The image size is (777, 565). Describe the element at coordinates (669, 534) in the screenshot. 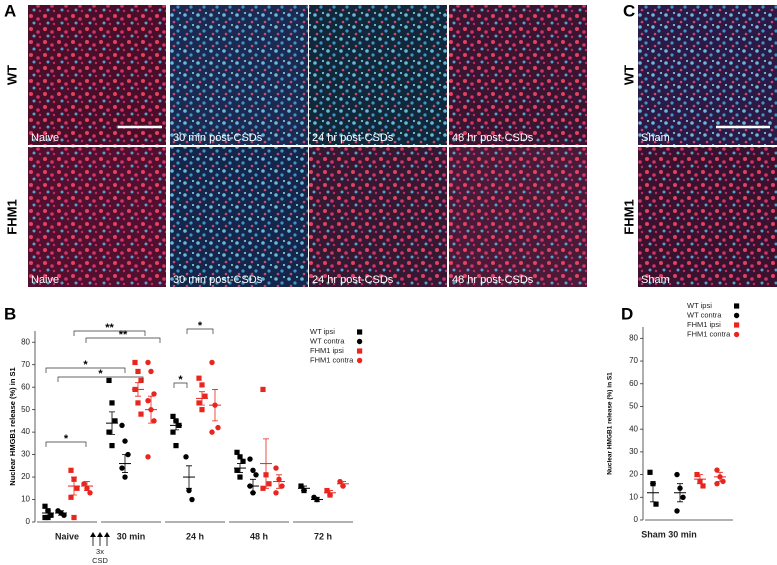

I see `x-tick-label: Sham 30 min` at that location.